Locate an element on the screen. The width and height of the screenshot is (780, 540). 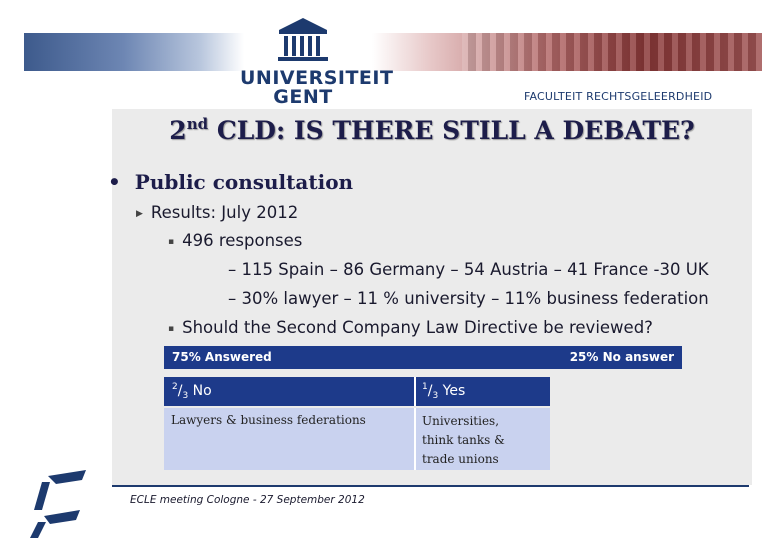
no-label: No is located at coordinates (200, 391).